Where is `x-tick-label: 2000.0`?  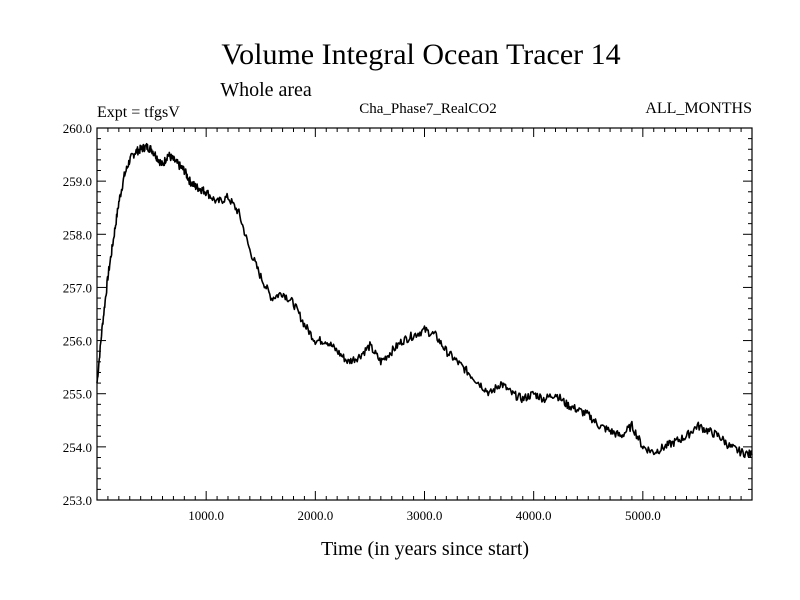
x-tick-label: 2000.0 is located at coordinates (315, 515).